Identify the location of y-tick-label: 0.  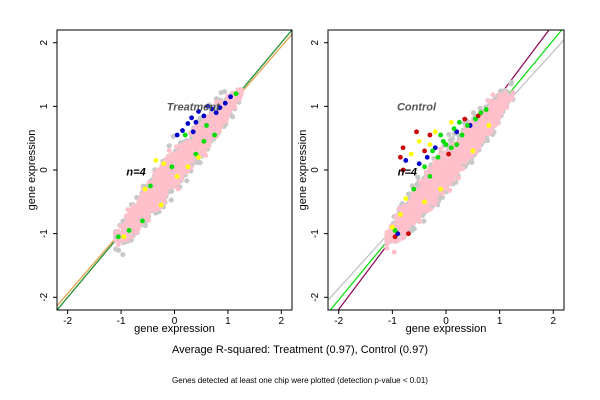
(44, 170).